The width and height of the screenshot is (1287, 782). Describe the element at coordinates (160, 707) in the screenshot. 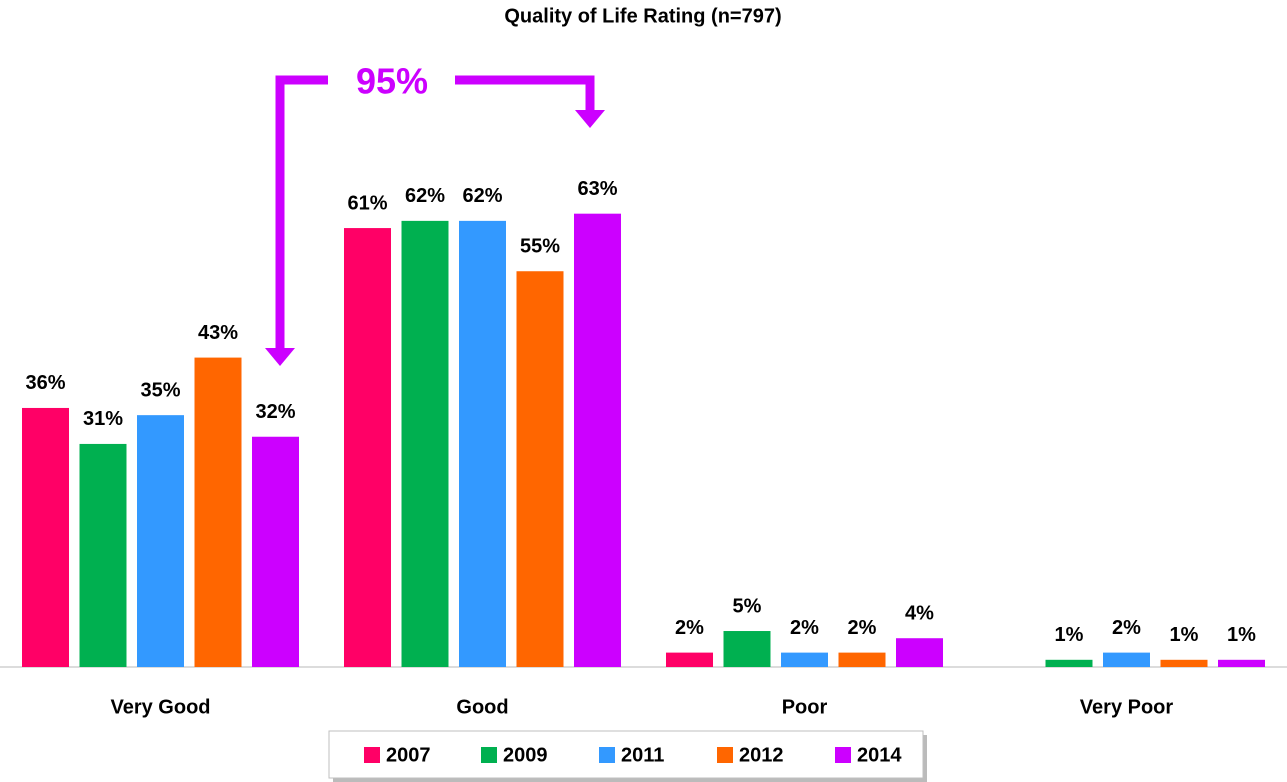

I see `x-tick-label: Very Good` at that location.